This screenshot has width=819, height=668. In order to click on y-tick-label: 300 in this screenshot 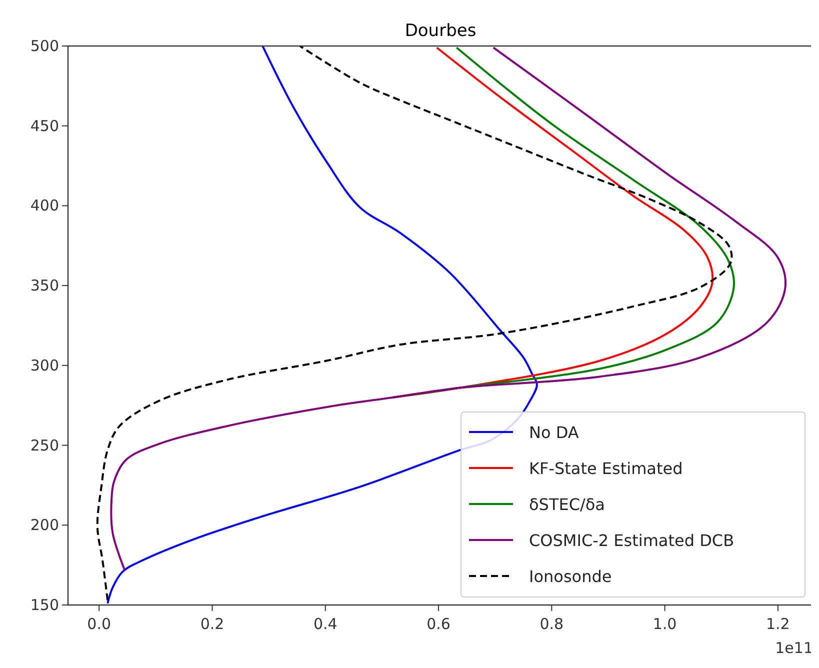, I will do `click(44, 365)`.